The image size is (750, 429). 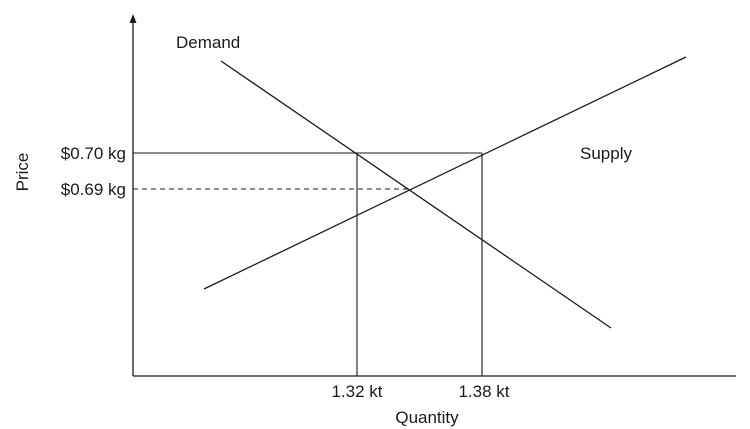 What do you see at coordinates (93, 189) in the screenshot?
I see `price-equilibrium-label: $0.69 kg` at bounding box center [93, 189].